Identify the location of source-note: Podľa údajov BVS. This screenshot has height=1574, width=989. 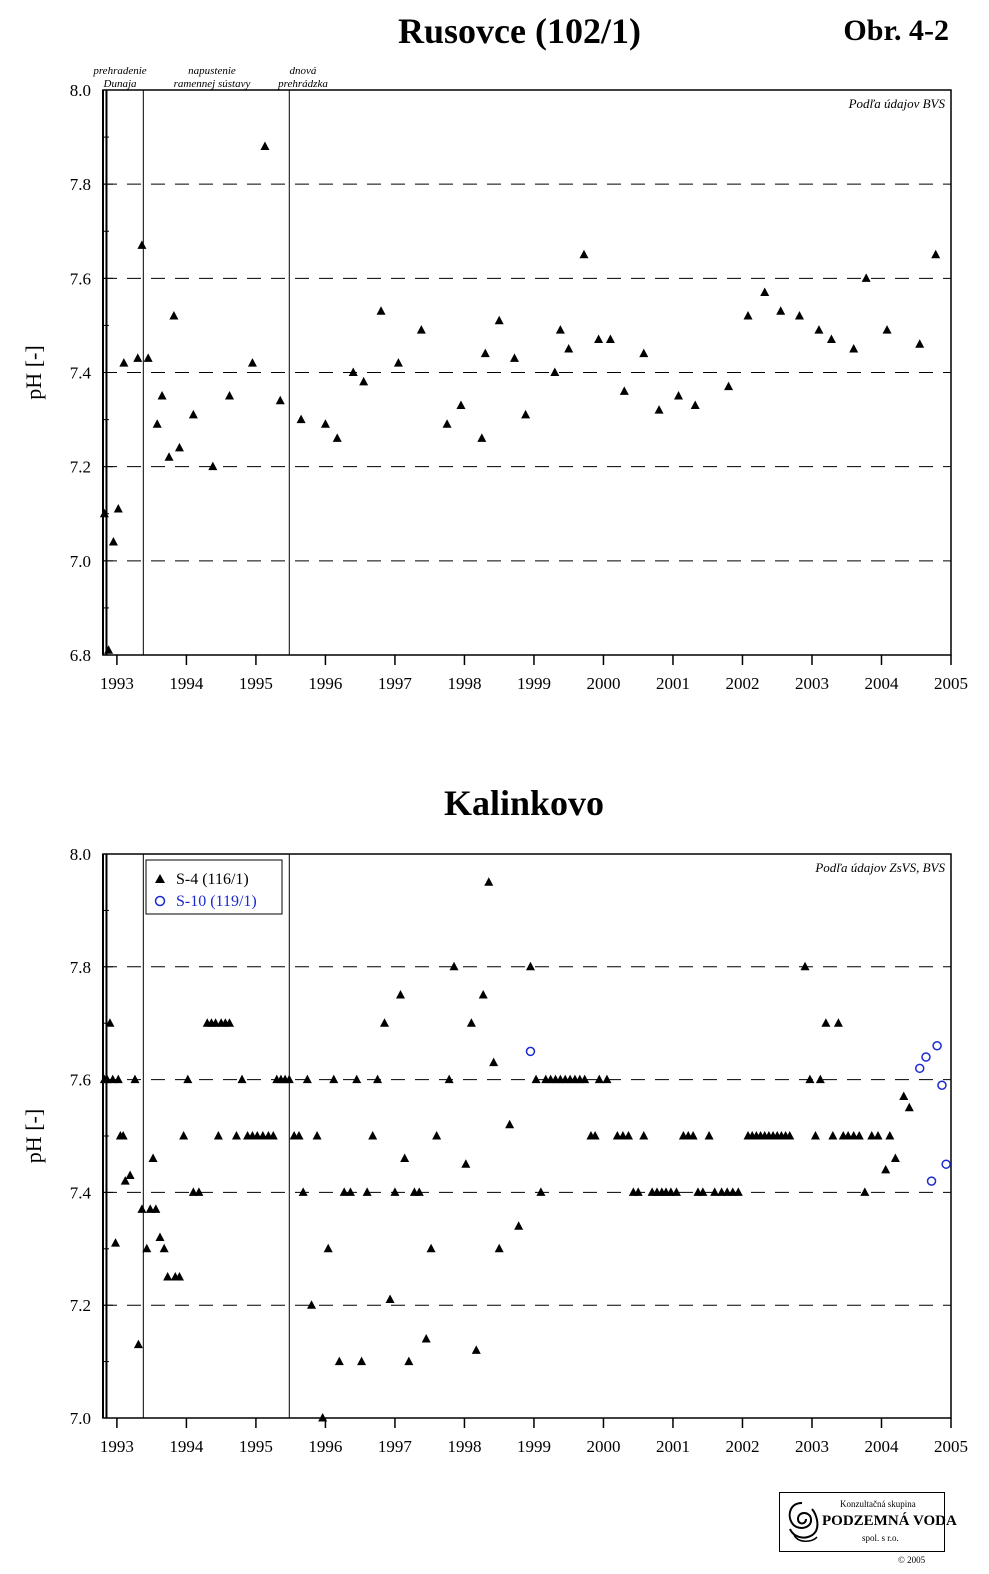
(897, 103).